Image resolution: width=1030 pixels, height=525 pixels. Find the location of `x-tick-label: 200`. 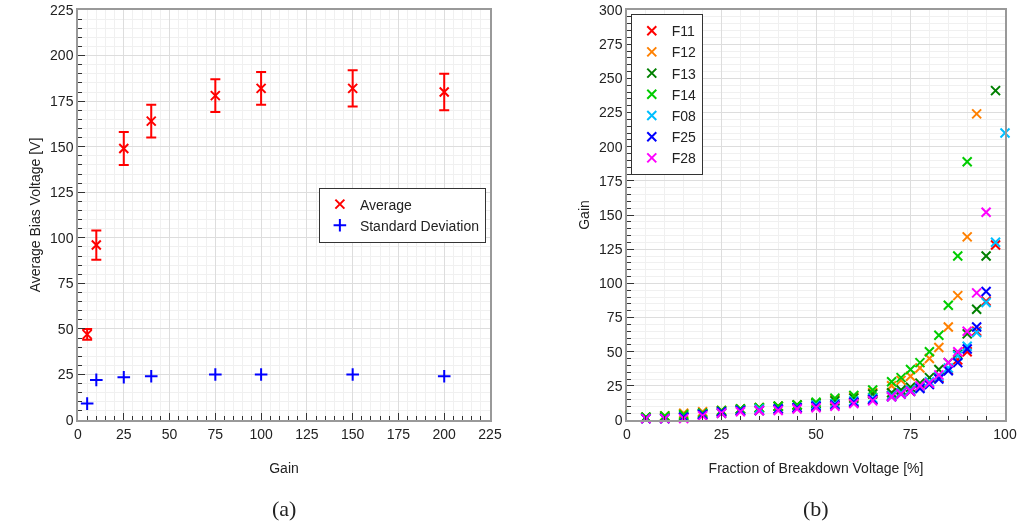

x-tick-label: 200 is located at coordinates (444, 433).